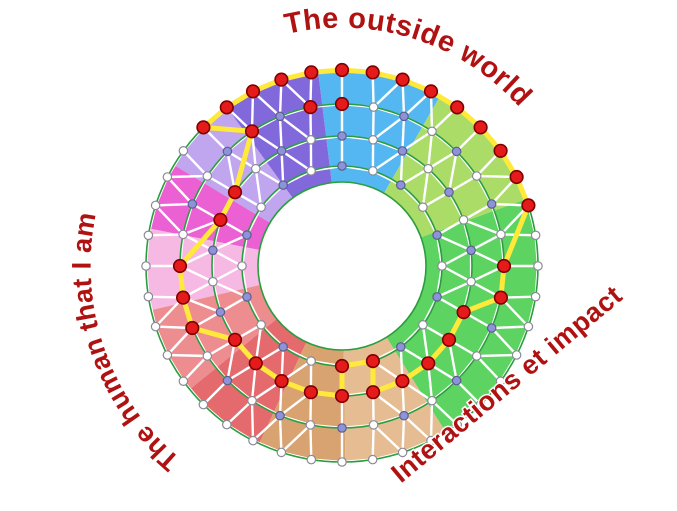  I want to click on wheel-sector-magenta, so click(209, 207).